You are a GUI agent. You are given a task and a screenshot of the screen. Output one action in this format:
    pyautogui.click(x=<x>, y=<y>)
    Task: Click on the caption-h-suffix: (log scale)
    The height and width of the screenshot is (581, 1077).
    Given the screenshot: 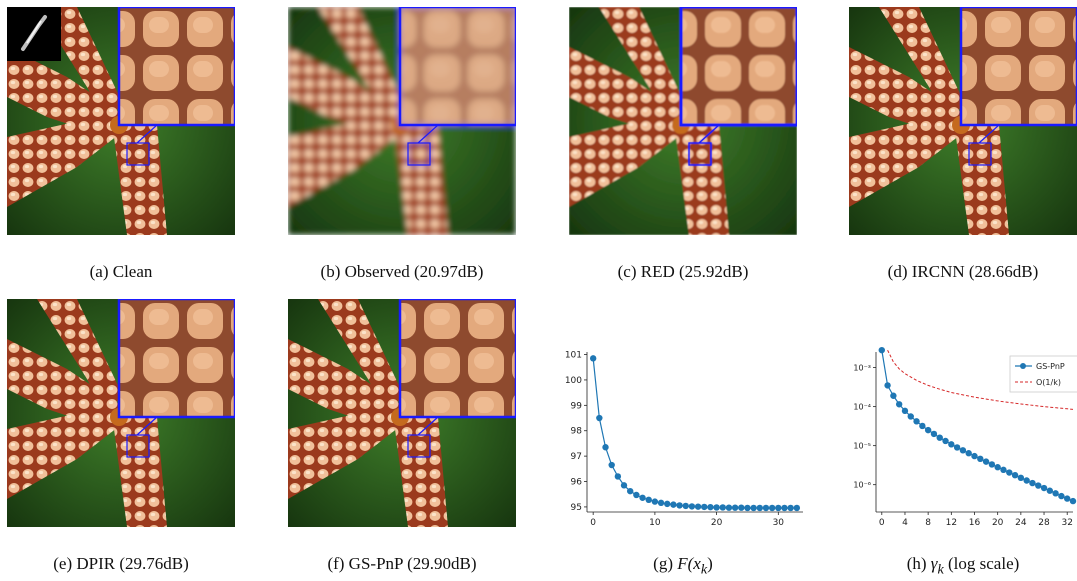 What is the action you would take?
    pyautogui.click(x=981, y=563)
    